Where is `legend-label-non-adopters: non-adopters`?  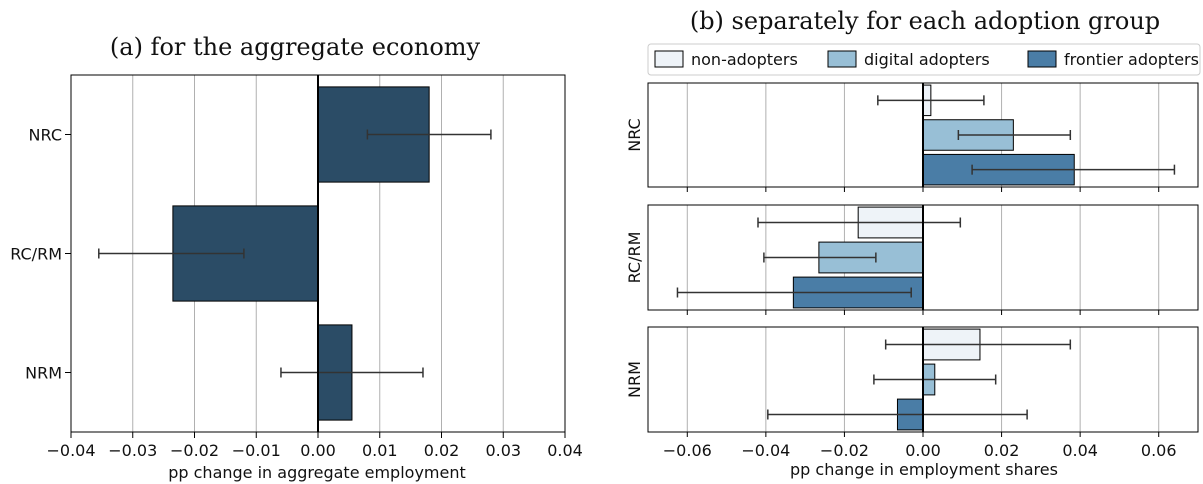
legend-label-non-adopters: non-adopters is located at coordinates (744, 59).